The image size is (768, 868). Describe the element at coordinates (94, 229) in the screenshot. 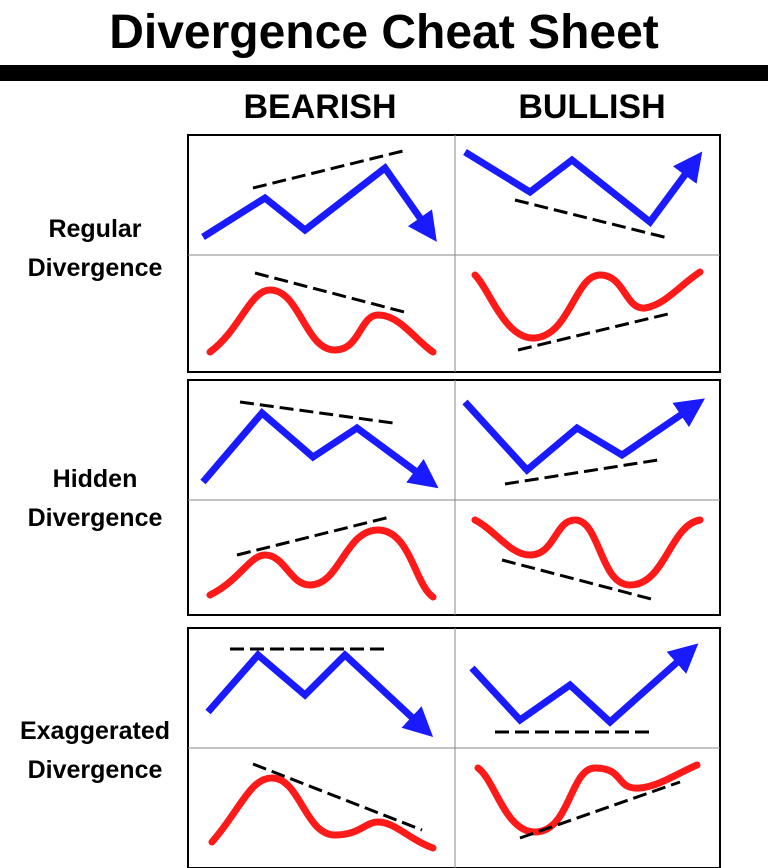

I see `row-label: Regular` at that location.